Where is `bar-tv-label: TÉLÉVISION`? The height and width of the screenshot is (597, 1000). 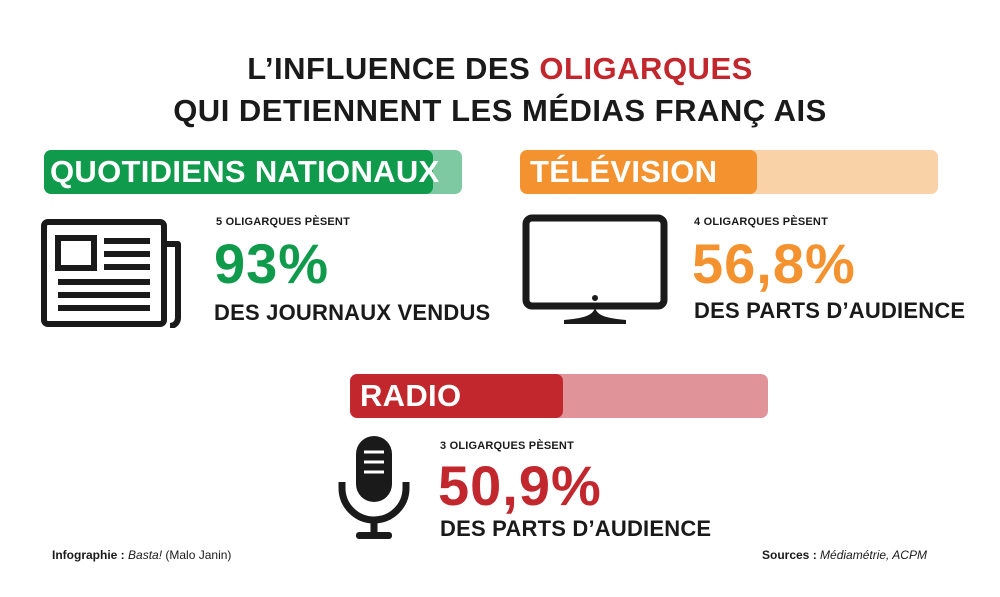 bar-tv-label: TÉLÉVISION is located at coordinates (624, 171).